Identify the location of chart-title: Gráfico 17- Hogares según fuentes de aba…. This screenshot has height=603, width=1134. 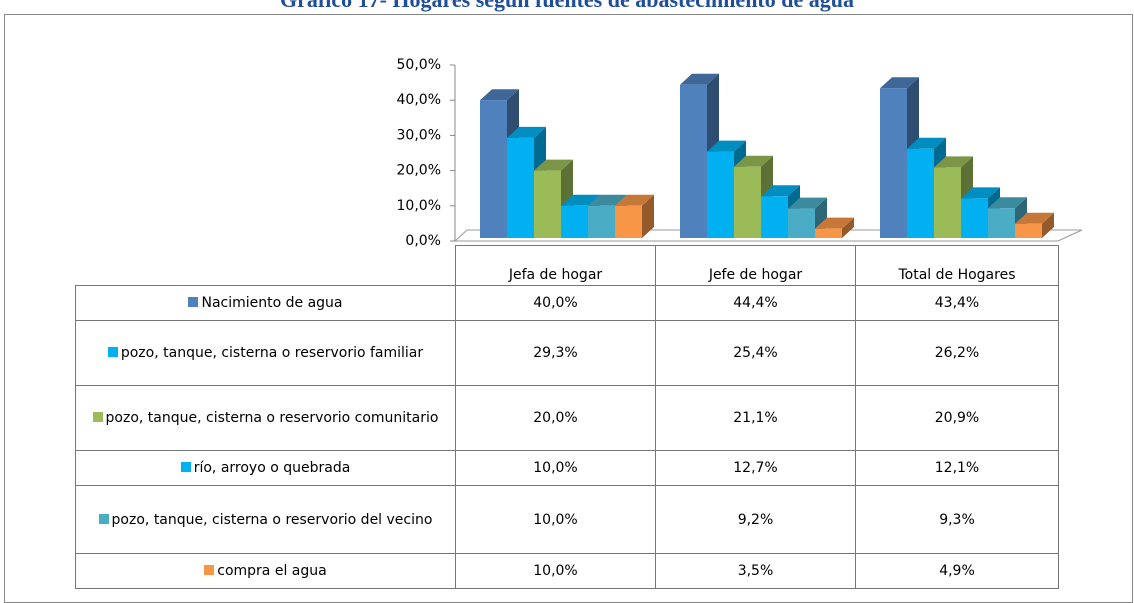
(567, 6).